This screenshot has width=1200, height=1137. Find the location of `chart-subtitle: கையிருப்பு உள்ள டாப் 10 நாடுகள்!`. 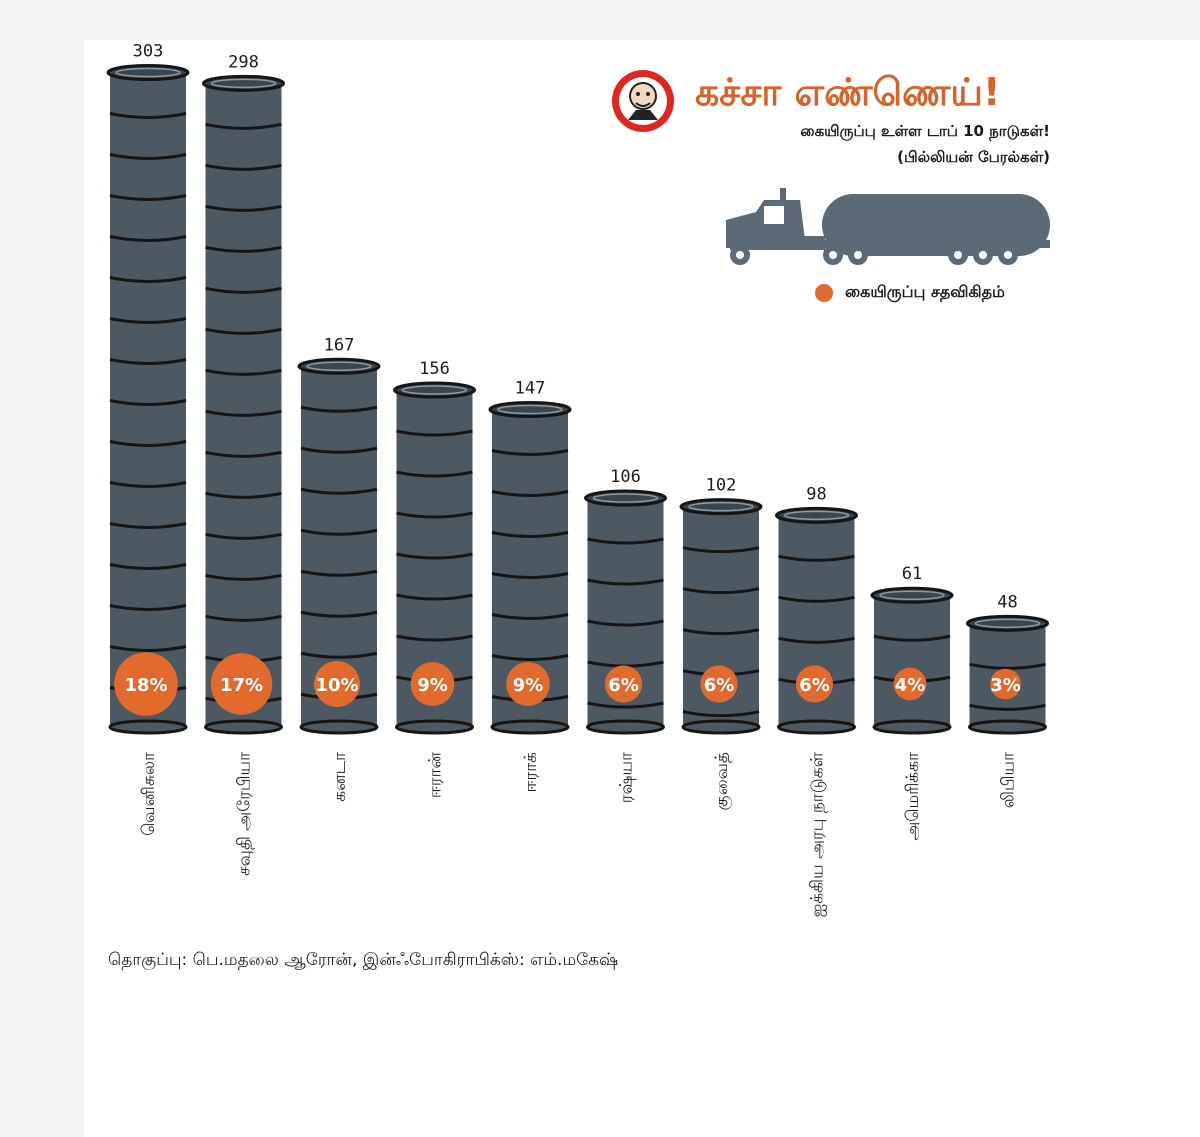

chart-subtitle: கையிருப்பு உள்ள டாப் 10 நாடுகள்! is located at coordinates (925, 131).